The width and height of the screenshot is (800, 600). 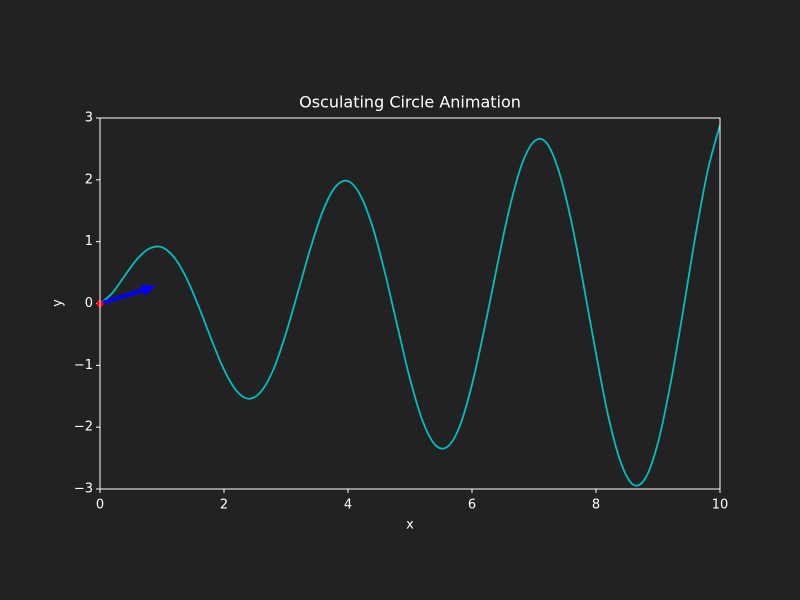 What do you see at coordinates (89, 118) in the screenshot?
I see `y-tick-label: 3` at bounding box center [89, 118].